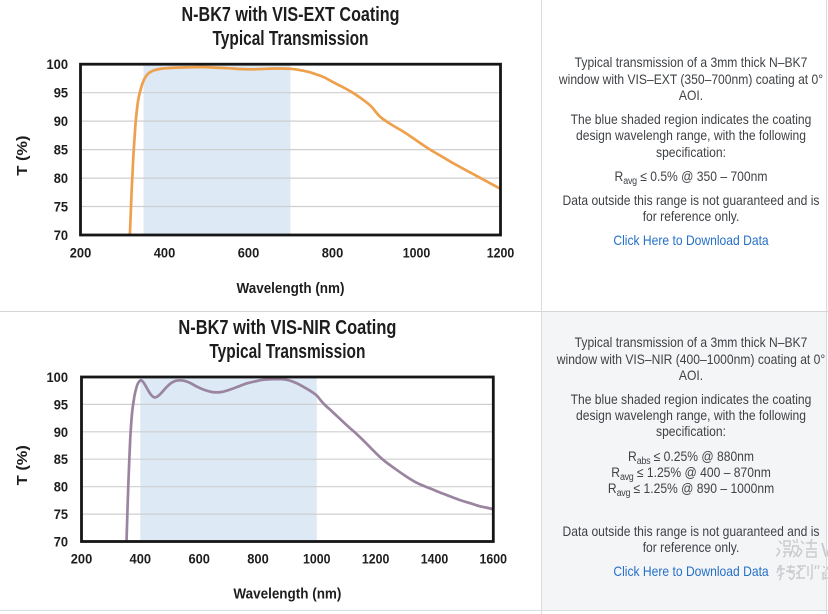 The width and height of the screenshot is (828, 614). Describe the element at coordinates (287, 327) in the screenshot. I see `svg-text: N-BK7 with VIS-NIR Coating` at that location.